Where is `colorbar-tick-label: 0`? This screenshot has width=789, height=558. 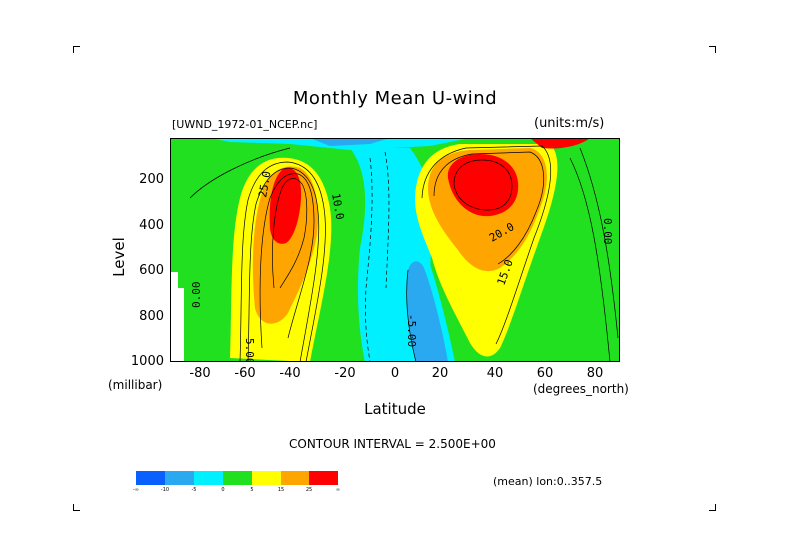
colorbar-tick-label: 0 is located at coordinates (223, 490).